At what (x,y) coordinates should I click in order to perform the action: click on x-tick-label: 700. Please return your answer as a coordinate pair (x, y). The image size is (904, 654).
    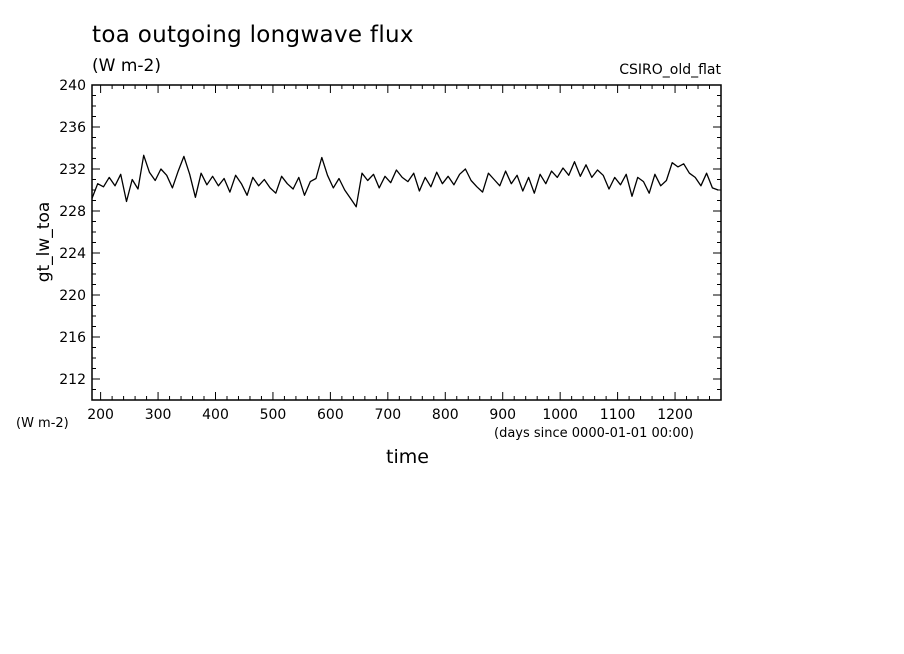
    Looking at the image, I should click on (387, 415).